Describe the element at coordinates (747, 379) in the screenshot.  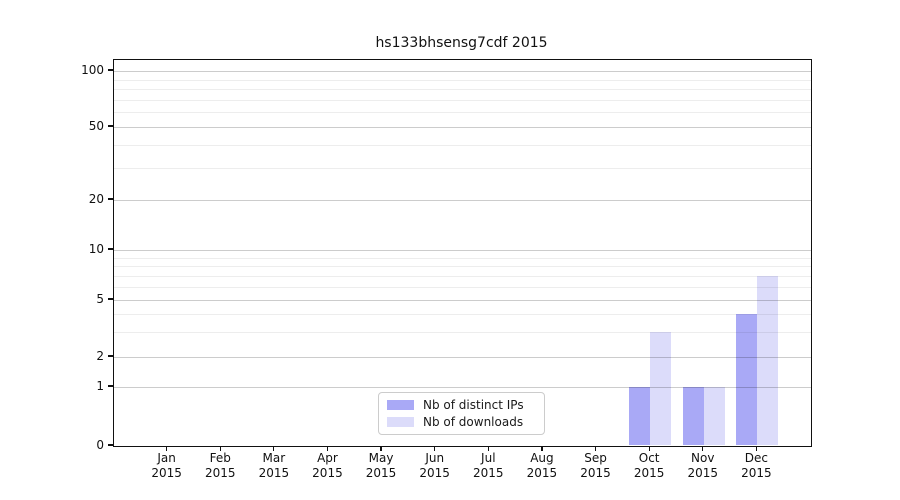
I see `bar-distinct-ips-dec` at that location.